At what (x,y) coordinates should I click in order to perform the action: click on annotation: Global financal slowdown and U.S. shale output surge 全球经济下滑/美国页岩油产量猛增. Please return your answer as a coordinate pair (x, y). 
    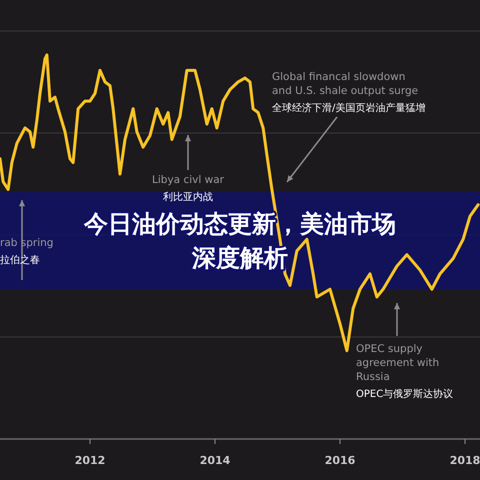
    Looking at the image, I should click on (349, 92).